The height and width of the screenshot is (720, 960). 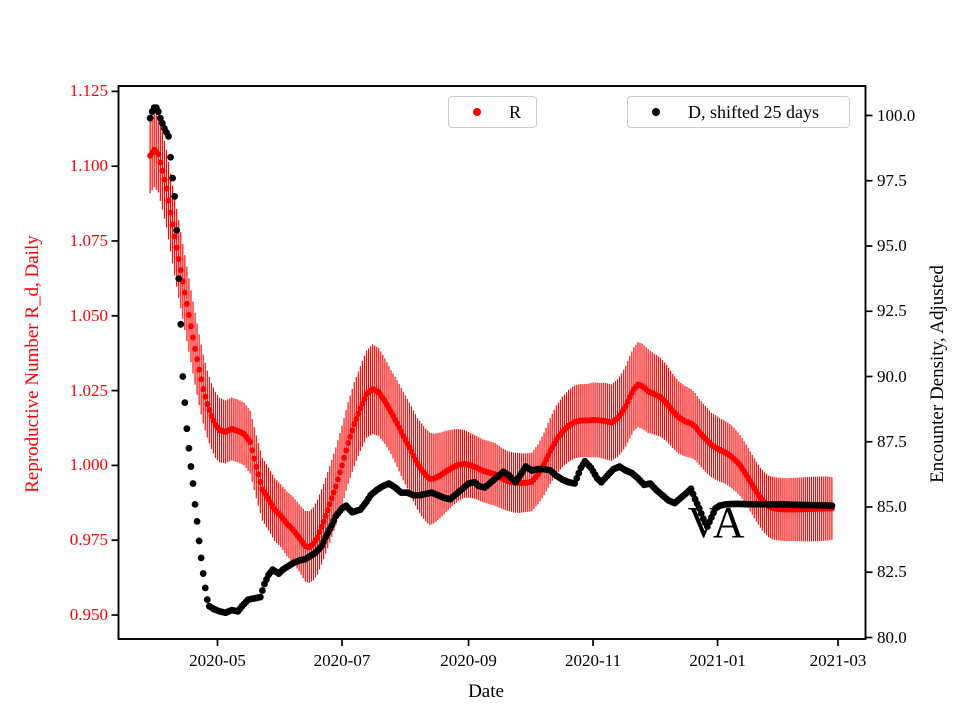 I want to click on legend-r-label: R, so click(x=515, y=112).